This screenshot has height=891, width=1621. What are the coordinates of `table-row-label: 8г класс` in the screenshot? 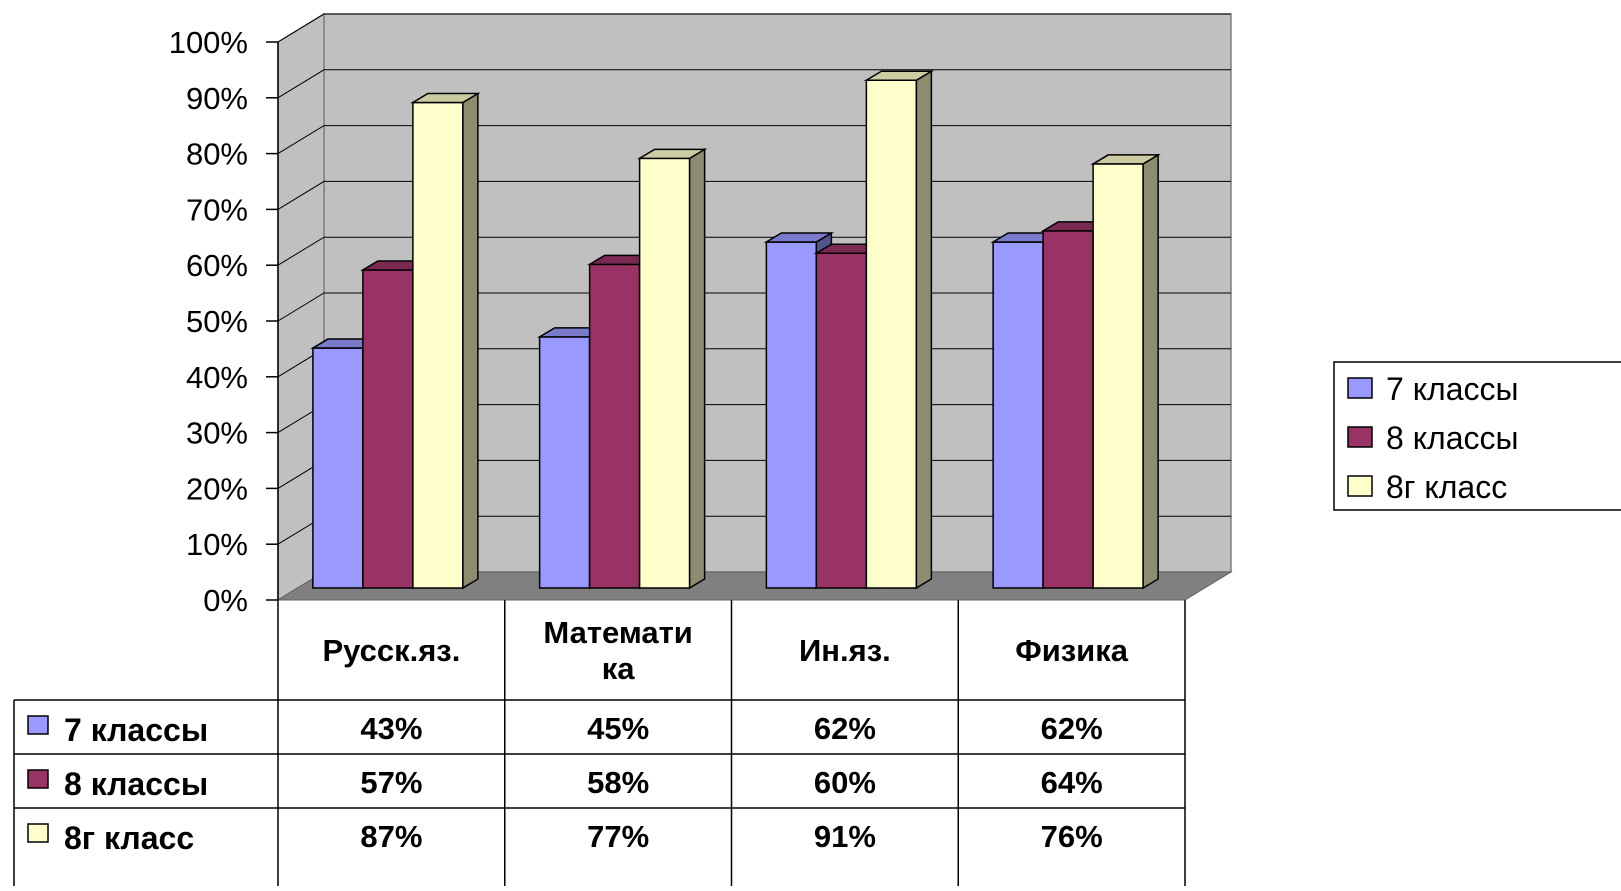 It's located at (129, 838).